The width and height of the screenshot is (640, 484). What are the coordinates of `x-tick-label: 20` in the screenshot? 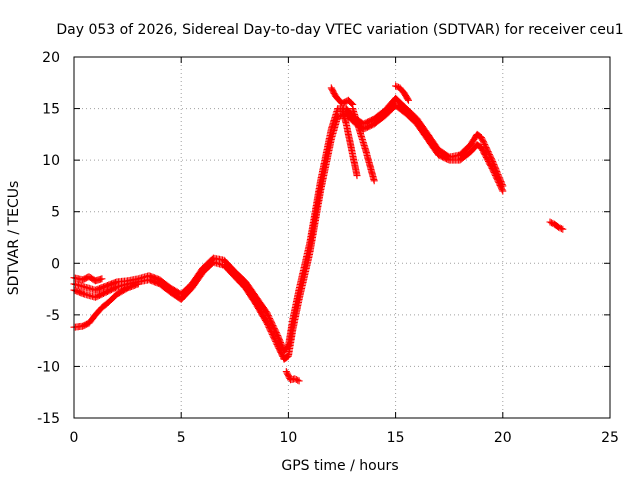 It's located at (503, 438).